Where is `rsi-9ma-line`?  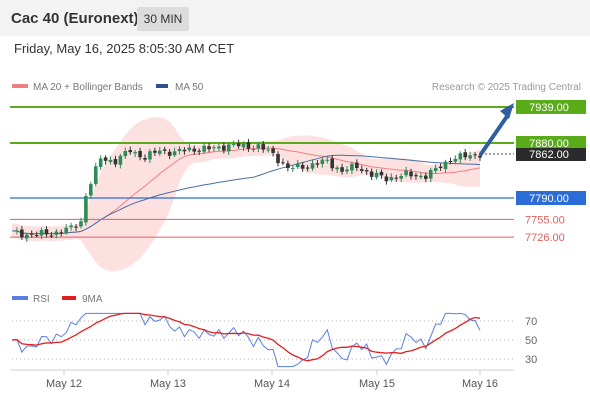
rsi-9ma-line is located at coordinates (246, 337).